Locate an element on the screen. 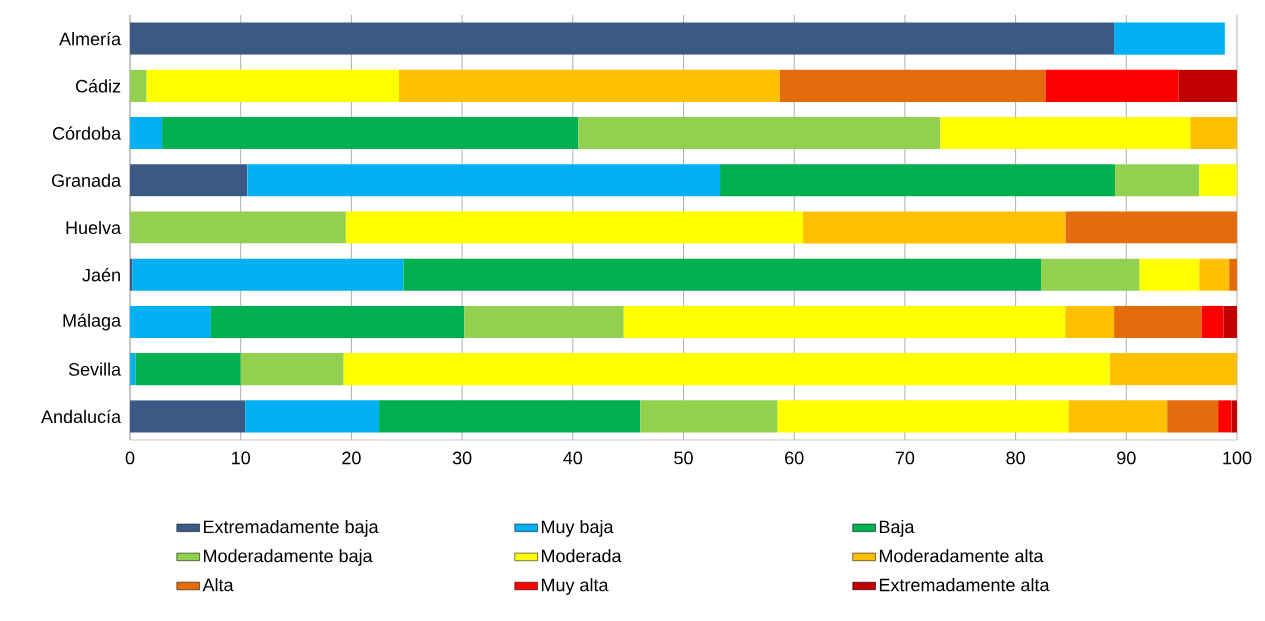  x-tick-label: 80 is located at coordinates (1015, 458).